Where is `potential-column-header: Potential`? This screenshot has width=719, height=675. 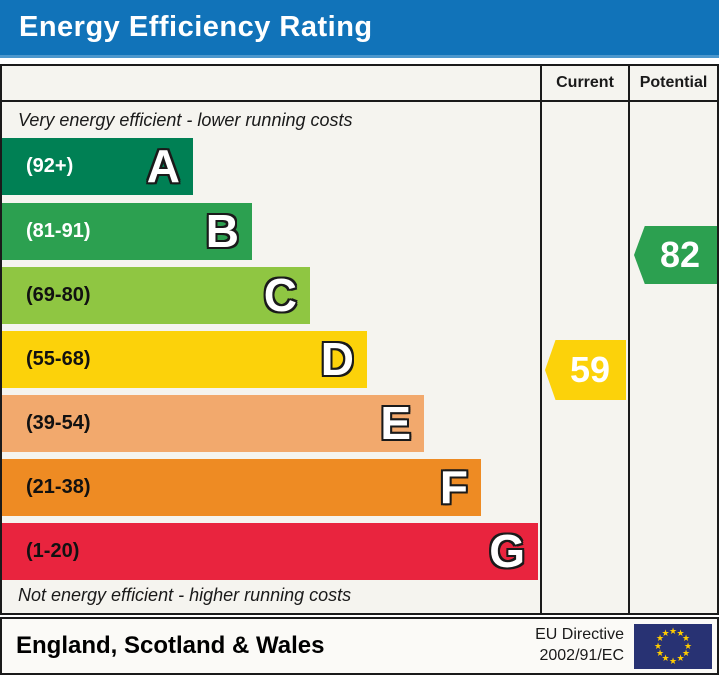 potential-column-header: Potential is located at coordinates (673, 82).